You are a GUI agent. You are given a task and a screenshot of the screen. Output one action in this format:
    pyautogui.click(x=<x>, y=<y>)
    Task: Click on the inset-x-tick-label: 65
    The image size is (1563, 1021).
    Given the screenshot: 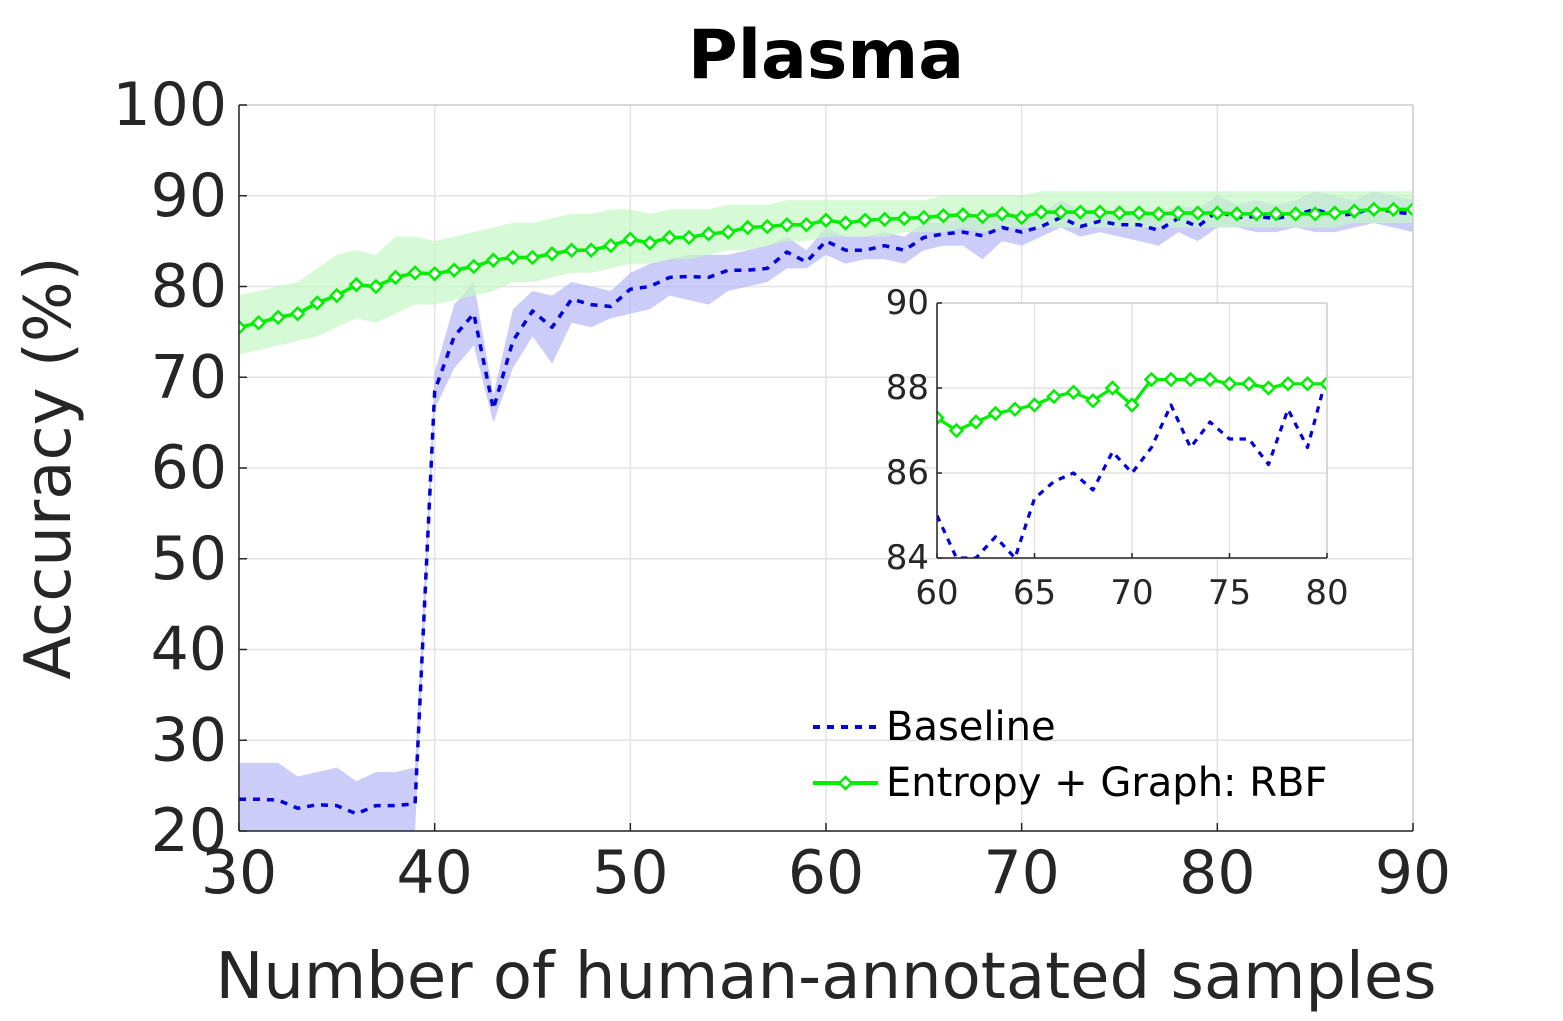 What is the action you would take?
    pyautogui.click(x=1034, y=593)
    